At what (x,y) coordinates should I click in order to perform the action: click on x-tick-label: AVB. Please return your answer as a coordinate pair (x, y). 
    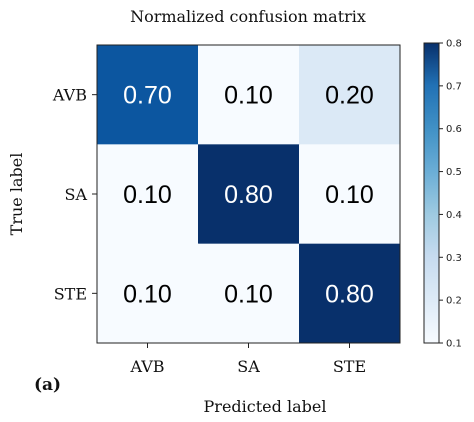
    Looking at the image, I should click on (146, 366).